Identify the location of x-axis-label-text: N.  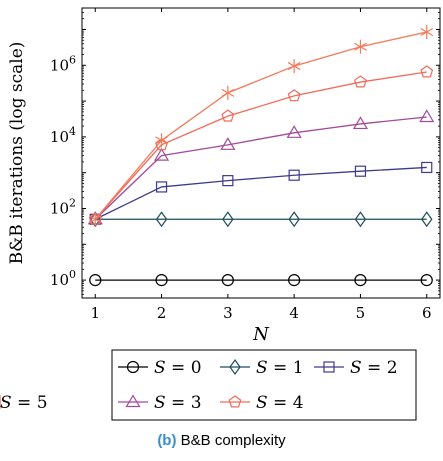
(261, 334).